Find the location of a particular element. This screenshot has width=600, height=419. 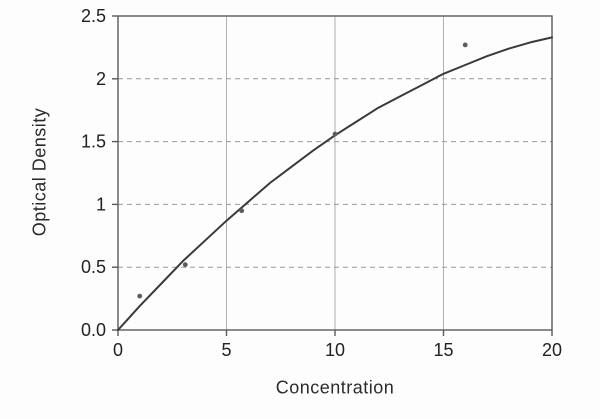

x-tick-label: 20 is located at coordinates (552, 350).